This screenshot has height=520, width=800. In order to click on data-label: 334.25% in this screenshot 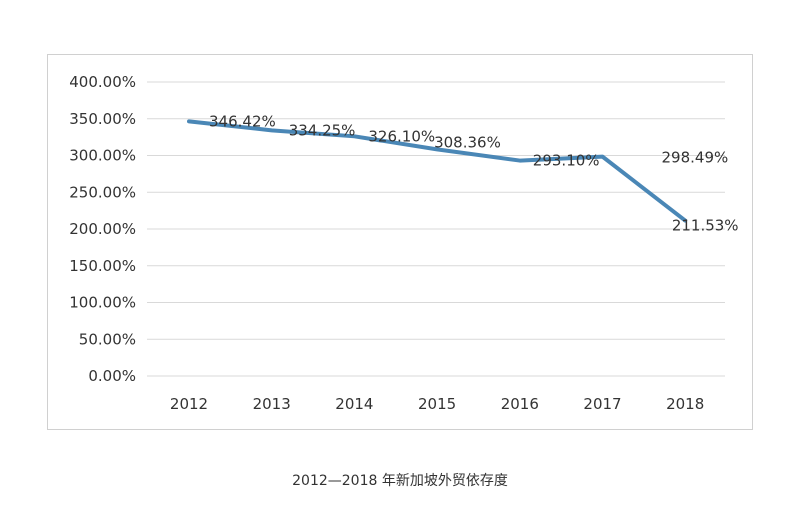, I will do `click(322, 130)`.